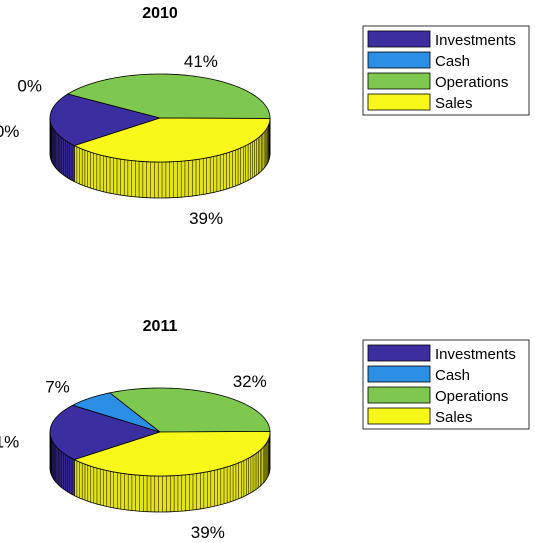 This screenshot has height=543, width=535. Describe the element at coordinates (116, 412) in the screenshot. I see `pie-slice-cash` at that location.